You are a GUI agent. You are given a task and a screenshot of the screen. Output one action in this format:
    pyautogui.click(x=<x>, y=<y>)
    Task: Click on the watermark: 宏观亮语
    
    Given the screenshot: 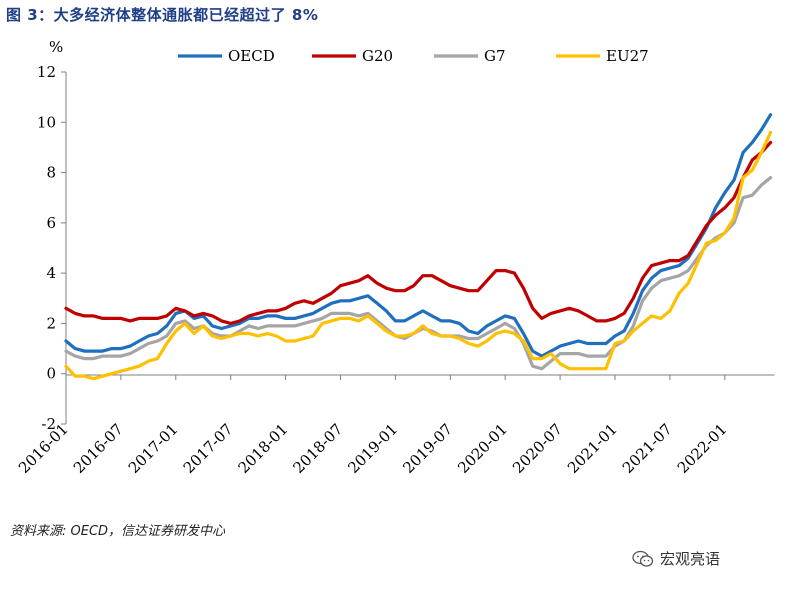 What is the action you would take?
    pyautogui.click(x=676, y=558)
    